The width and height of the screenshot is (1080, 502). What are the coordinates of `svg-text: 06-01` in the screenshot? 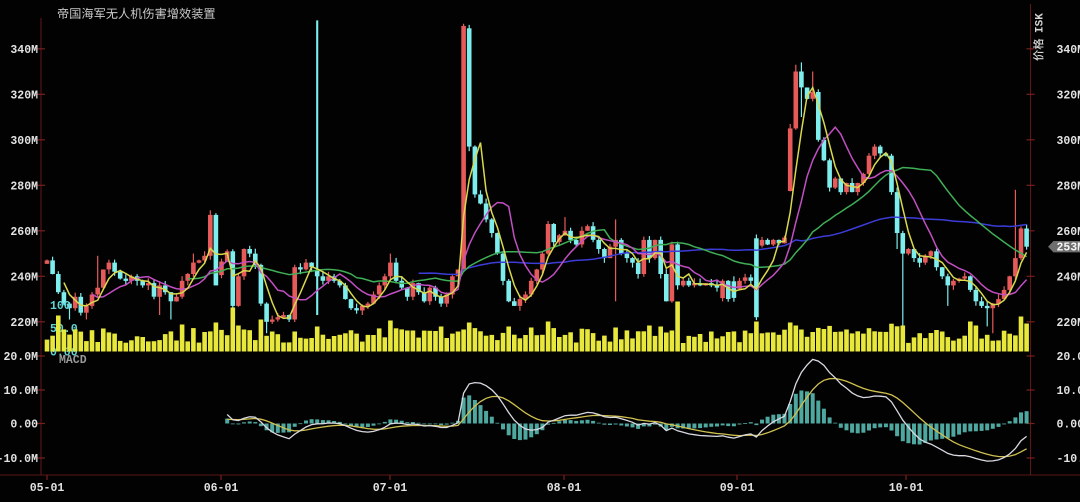 It's located at (221, 488).